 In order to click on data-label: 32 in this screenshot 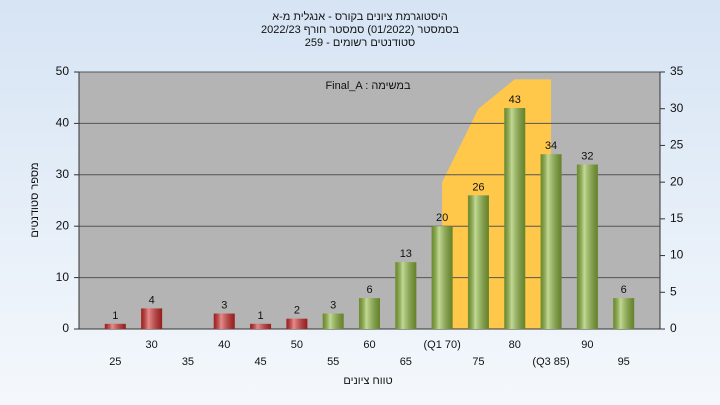, I will do `click(587, 156)`.